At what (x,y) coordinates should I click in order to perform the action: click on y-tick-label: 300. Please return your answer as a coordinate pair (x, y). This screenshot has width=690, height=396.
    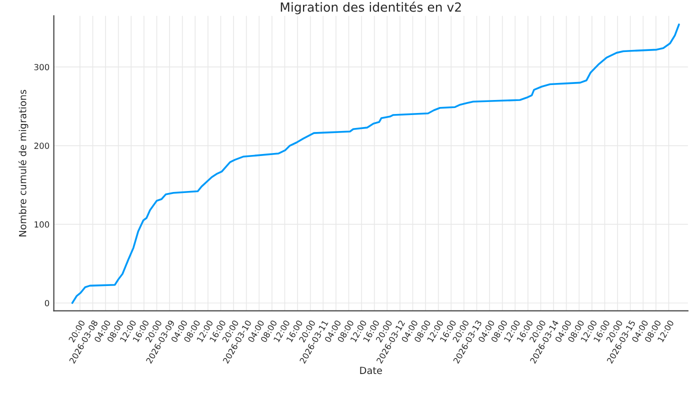
    Looking at the image, I should click on (42, 67).